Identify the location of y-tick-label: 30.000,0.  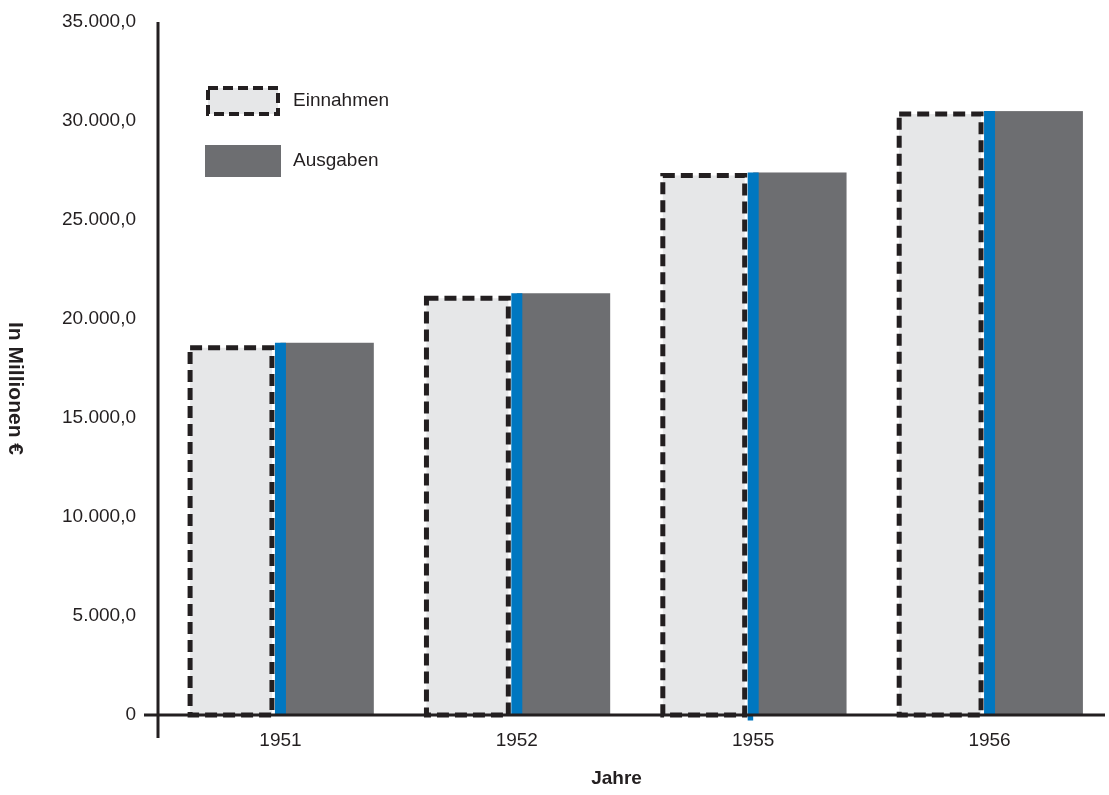
(99, 120).